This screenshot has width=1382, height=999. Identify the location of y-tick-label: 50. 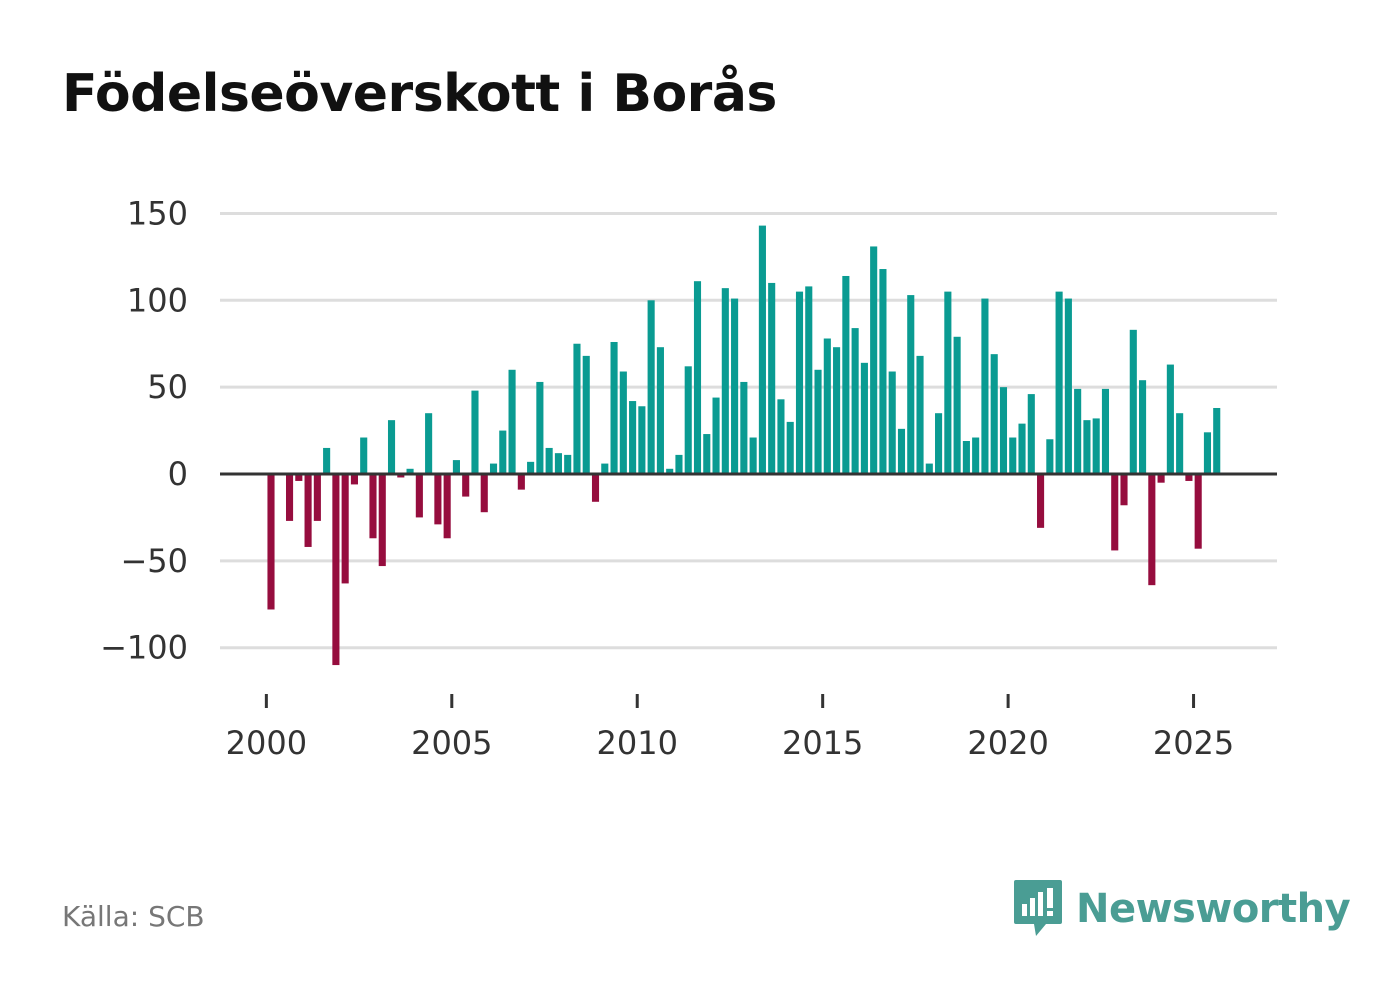
(167, 387).